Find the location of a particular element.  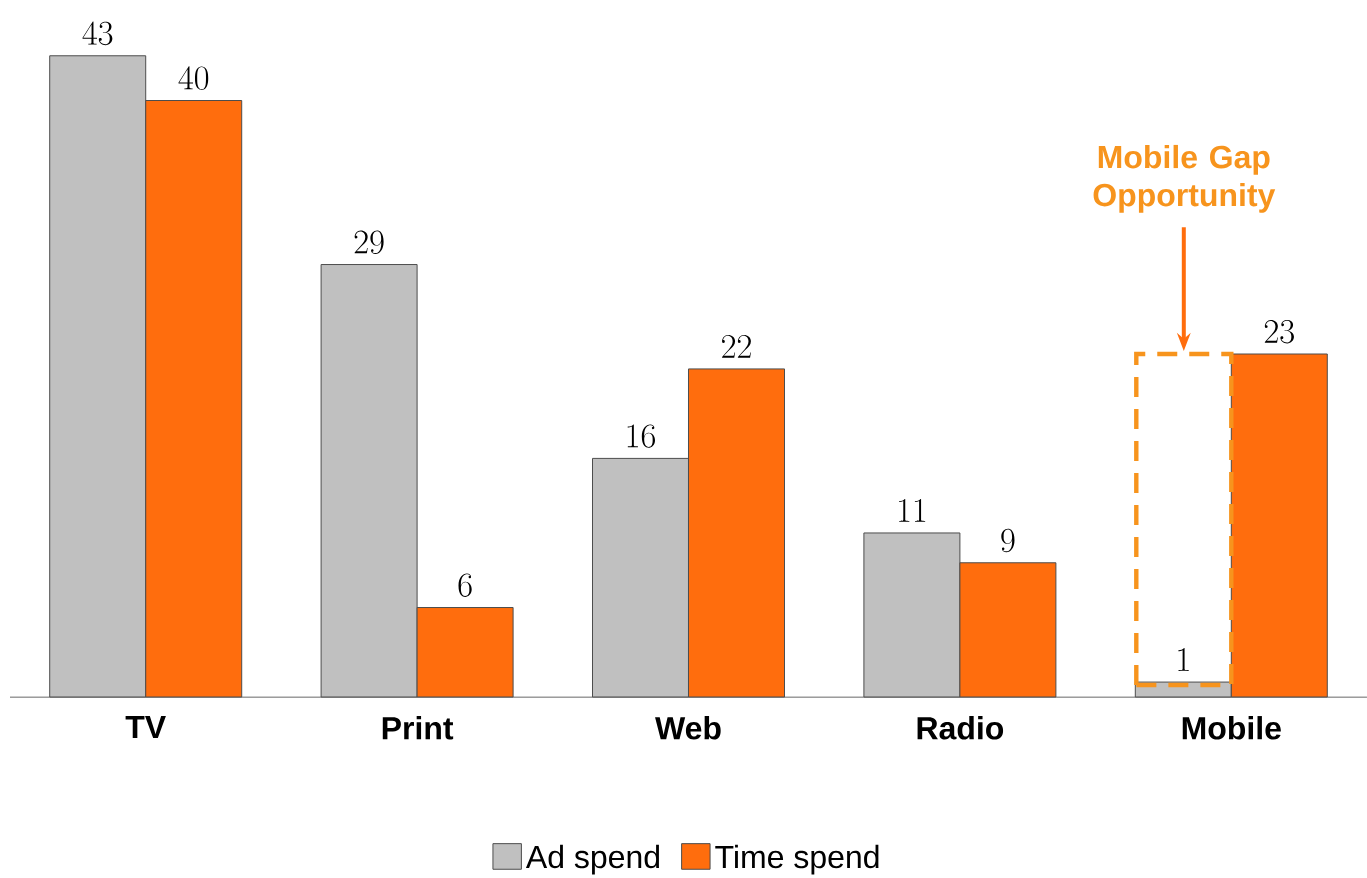

x-tick-label: Mobile is located at coordinates (1231, 728).